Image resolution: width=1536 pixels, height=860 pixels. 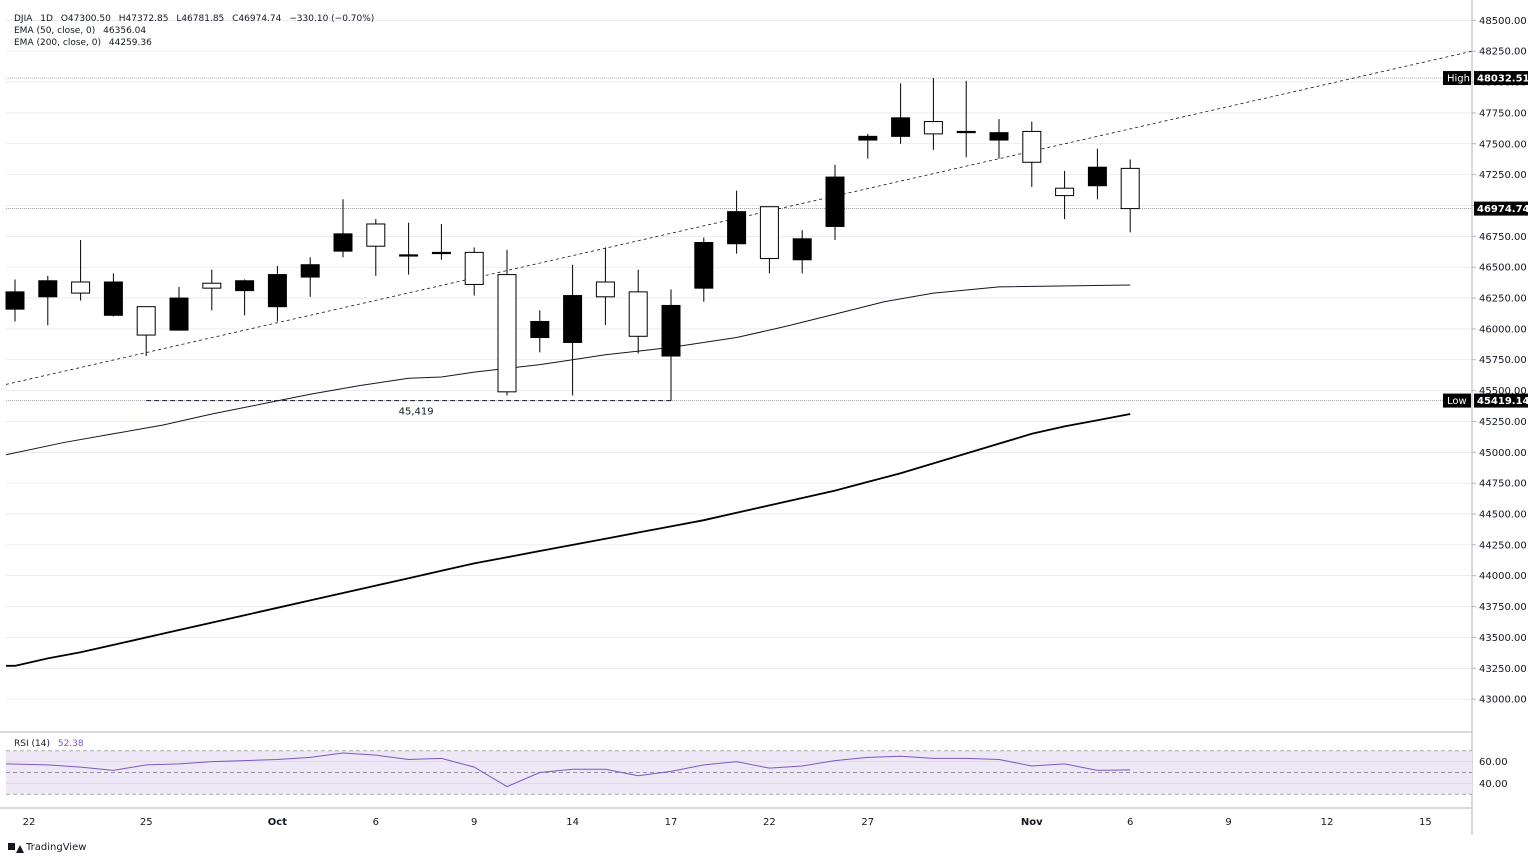 What do you see at coordinates (332, 19) in the screenshot?
I see `legend-change: −330.10 (−0.70%)` at bounding box center [332, 19].